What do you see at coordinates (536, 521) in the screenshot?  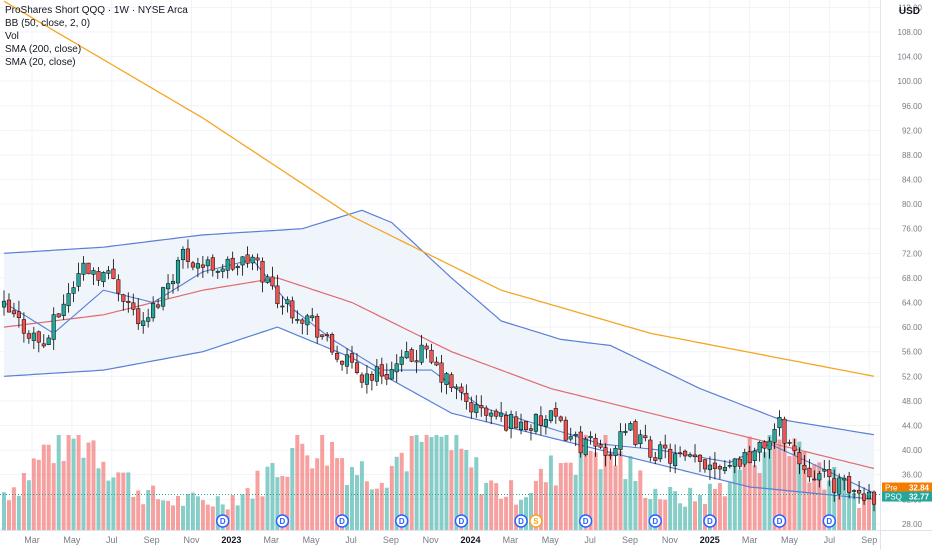 I see `split-marker-icon` at bounding box center [536, 521].